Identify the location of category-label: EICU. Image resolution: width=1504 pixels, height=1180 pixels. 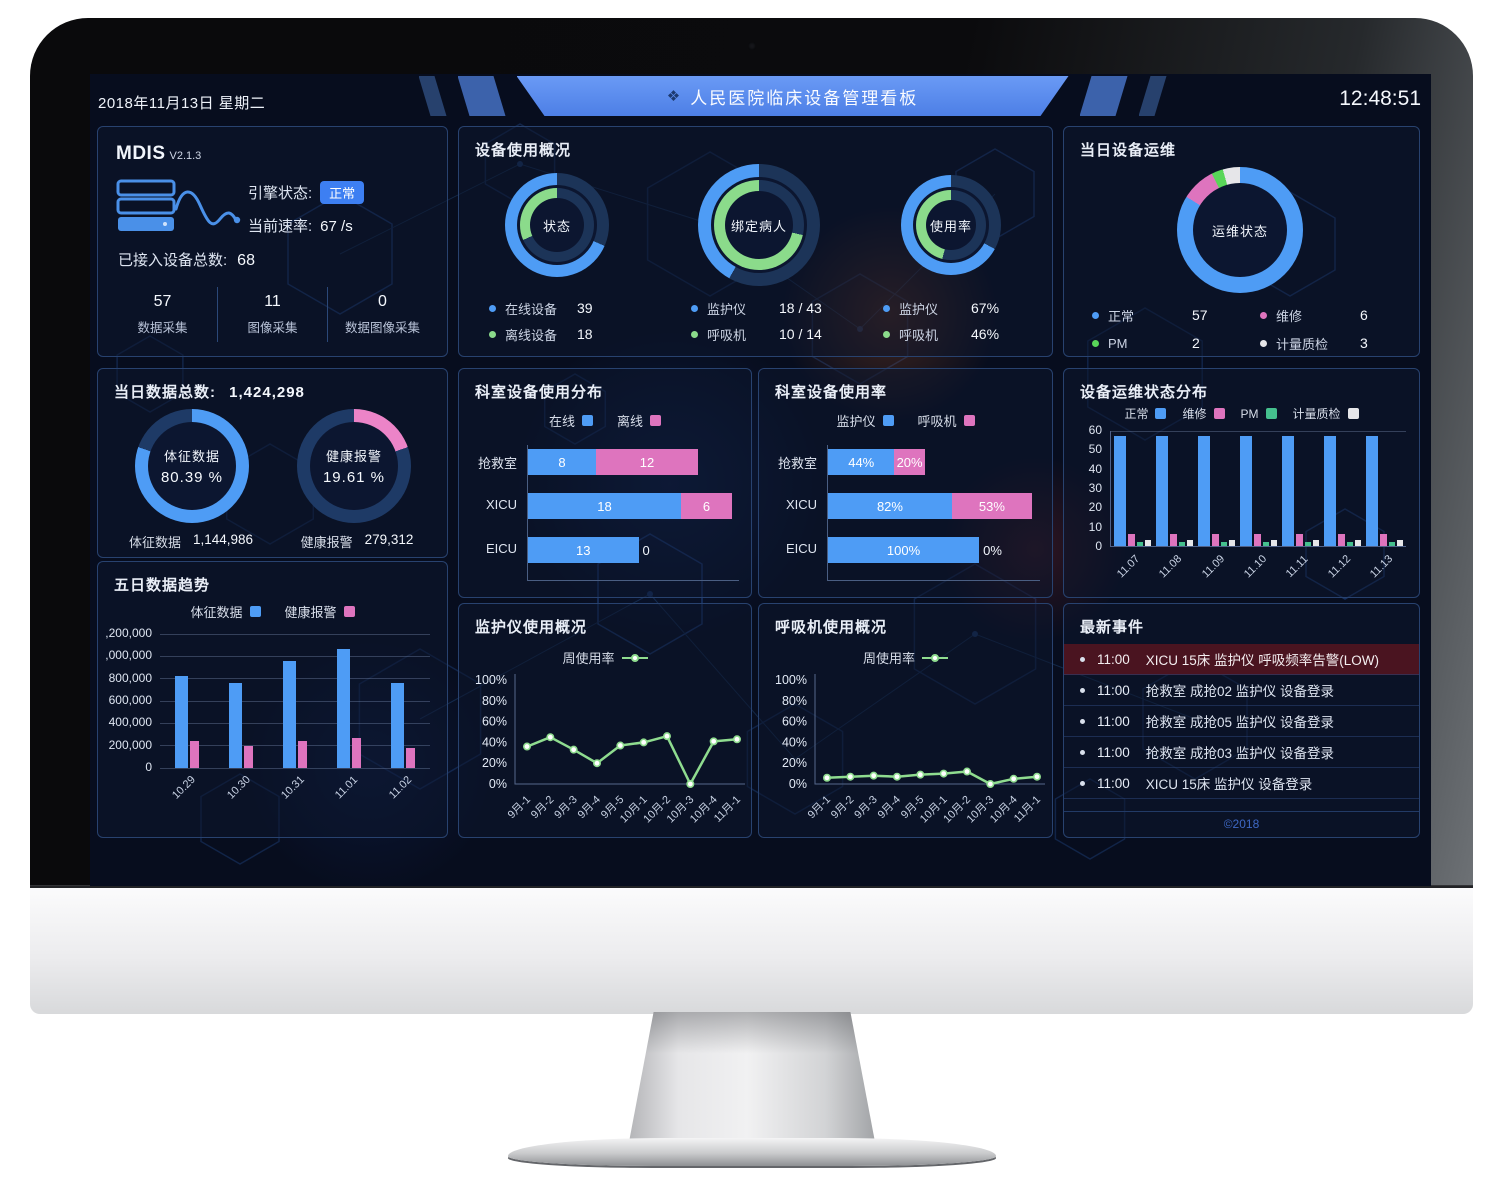
(501, 548).